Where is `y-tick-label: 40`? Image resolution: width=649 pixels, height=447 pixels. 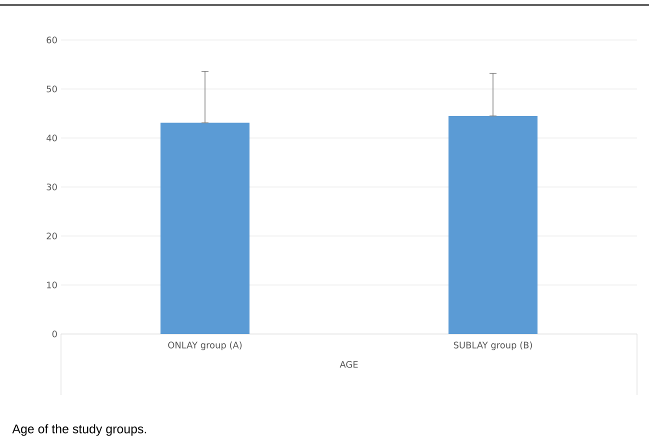
y-tick-label: 40 is located at coordinates (51, 138).